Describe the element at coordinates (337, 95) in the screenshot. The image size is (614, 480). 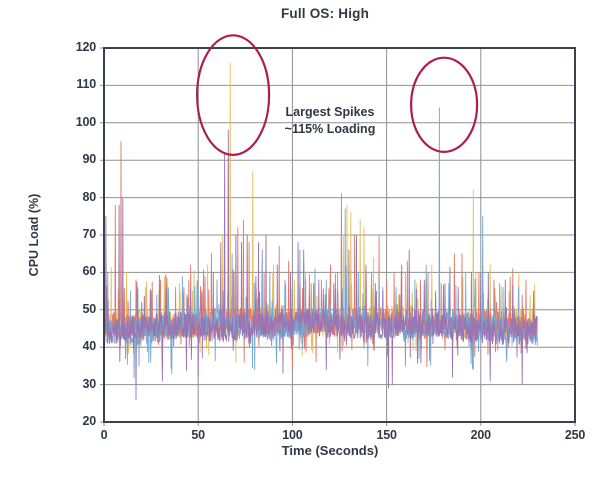
I see `highlight-ellipses` at that location.